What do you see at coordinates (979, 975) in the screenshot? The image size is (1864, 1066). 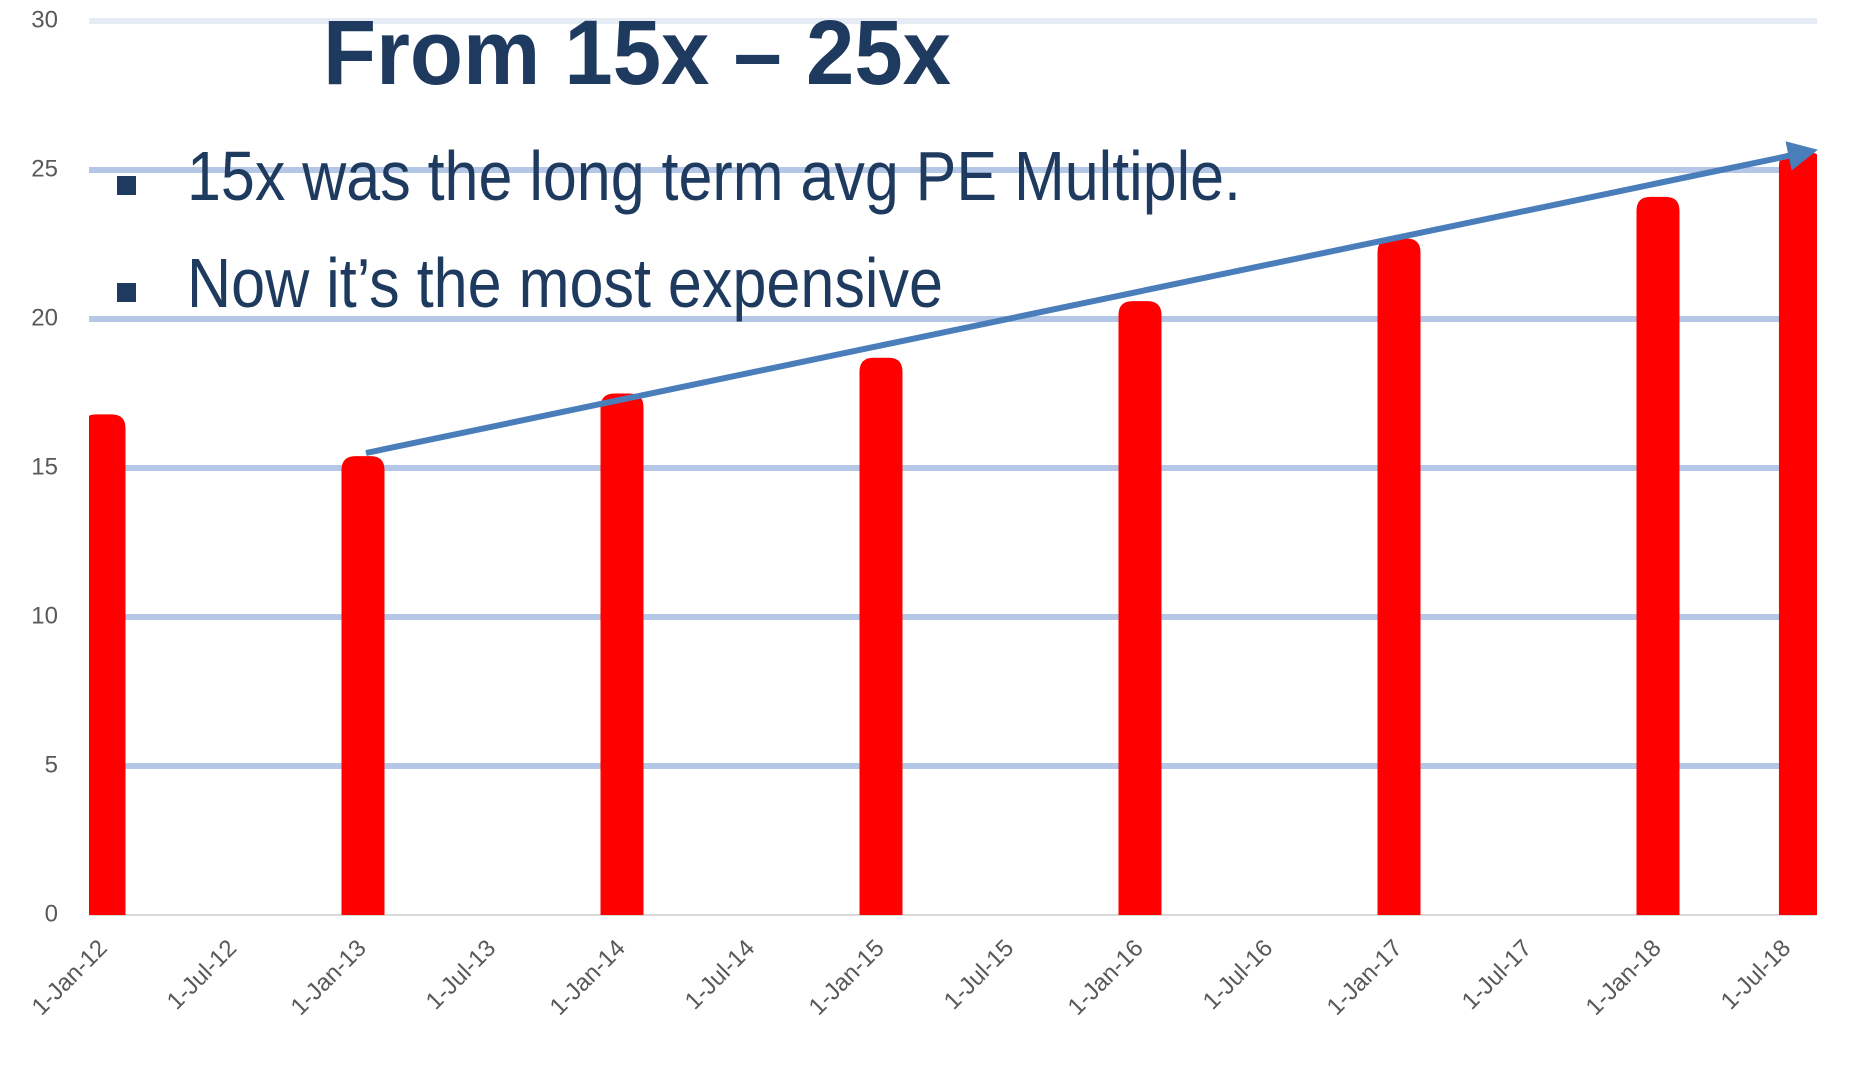 I see `x-tick-label: 1-Jul-15` at bounding box center [979, 975].